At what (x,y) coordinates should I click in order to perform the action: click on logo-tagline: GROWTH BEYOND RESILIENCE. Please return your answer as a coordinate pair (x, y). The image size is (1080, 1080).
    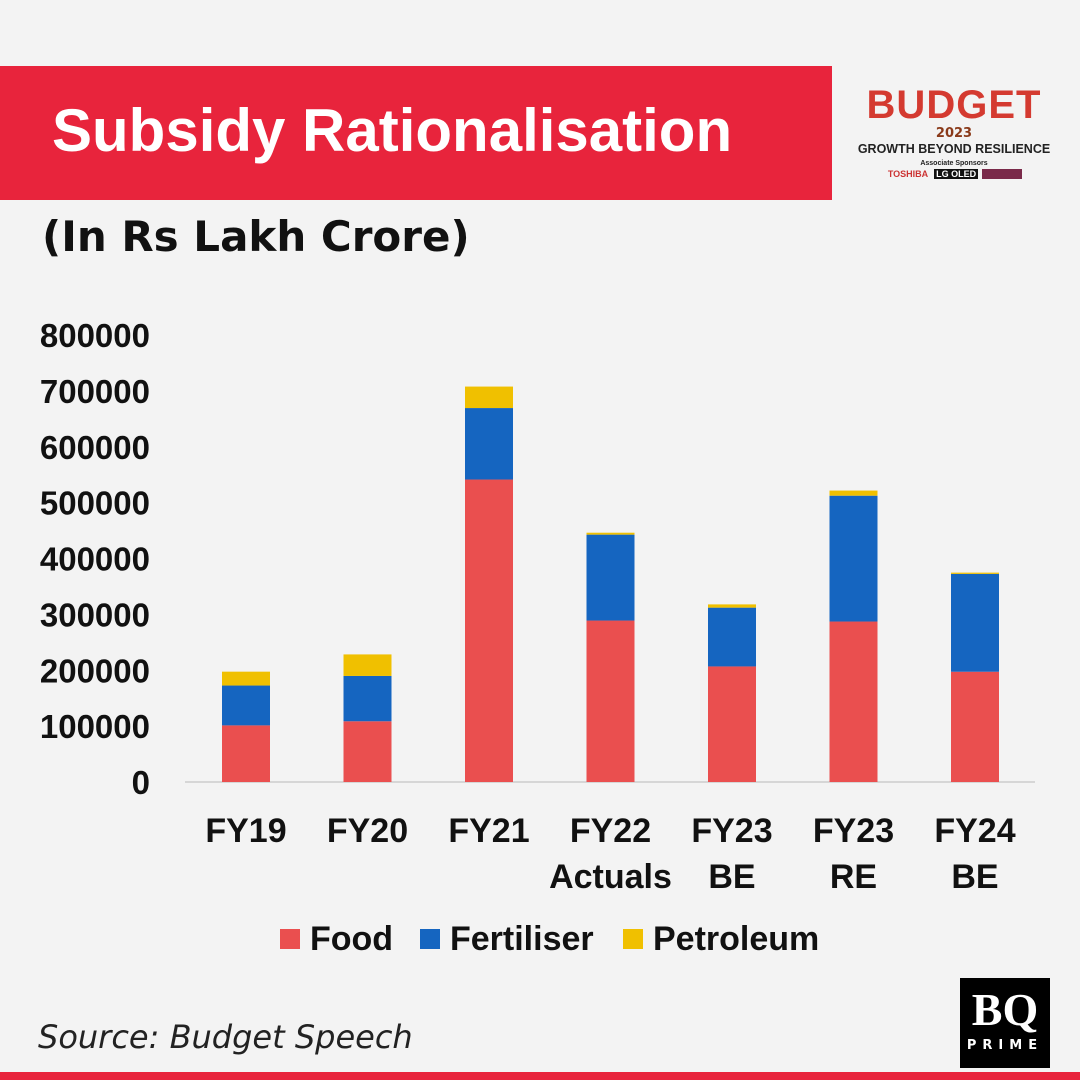
    Looking at the image, I should click on (954, 149).